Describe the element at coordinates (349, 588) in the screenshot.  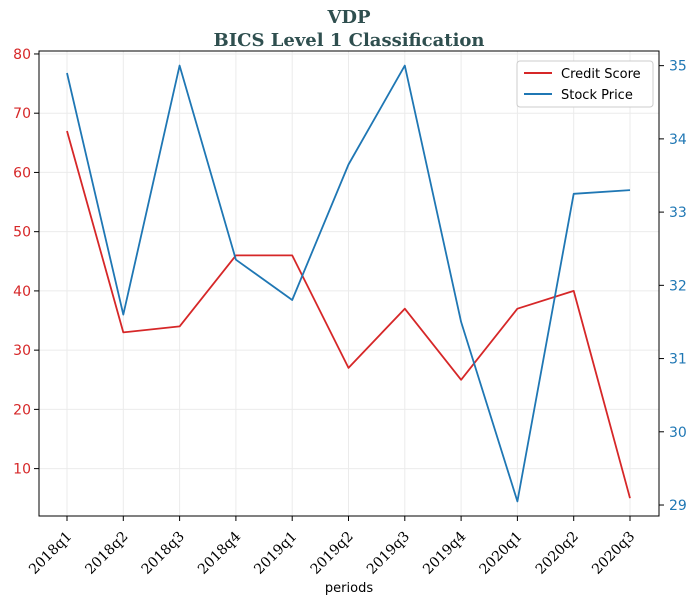
I see `x-axis-label: periods` at that location.